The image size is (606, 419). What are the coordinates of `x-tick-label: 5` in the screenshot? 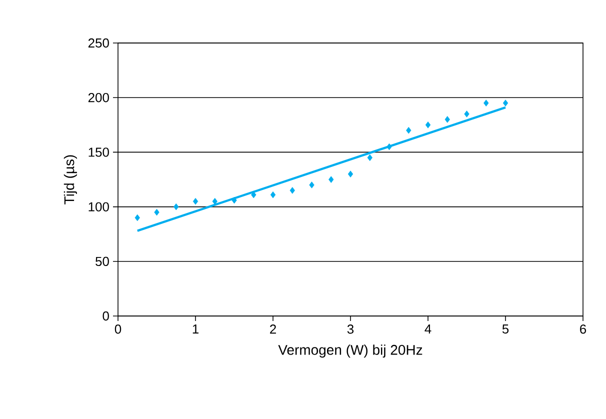 It's located at (505, 329).